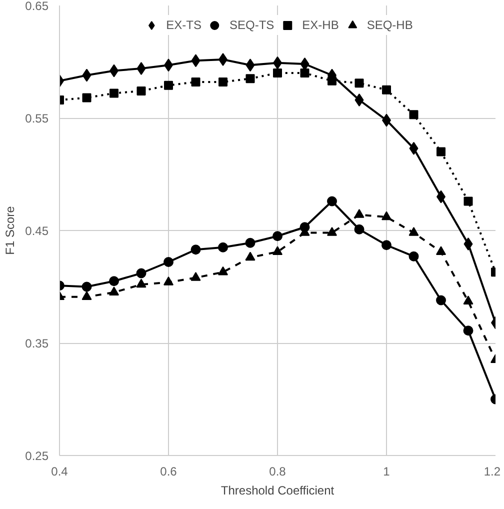 Image resolution: width=504 pixels, height=509 pixels. I want to click on y-tick-label: 0.35, so click(37, 343).